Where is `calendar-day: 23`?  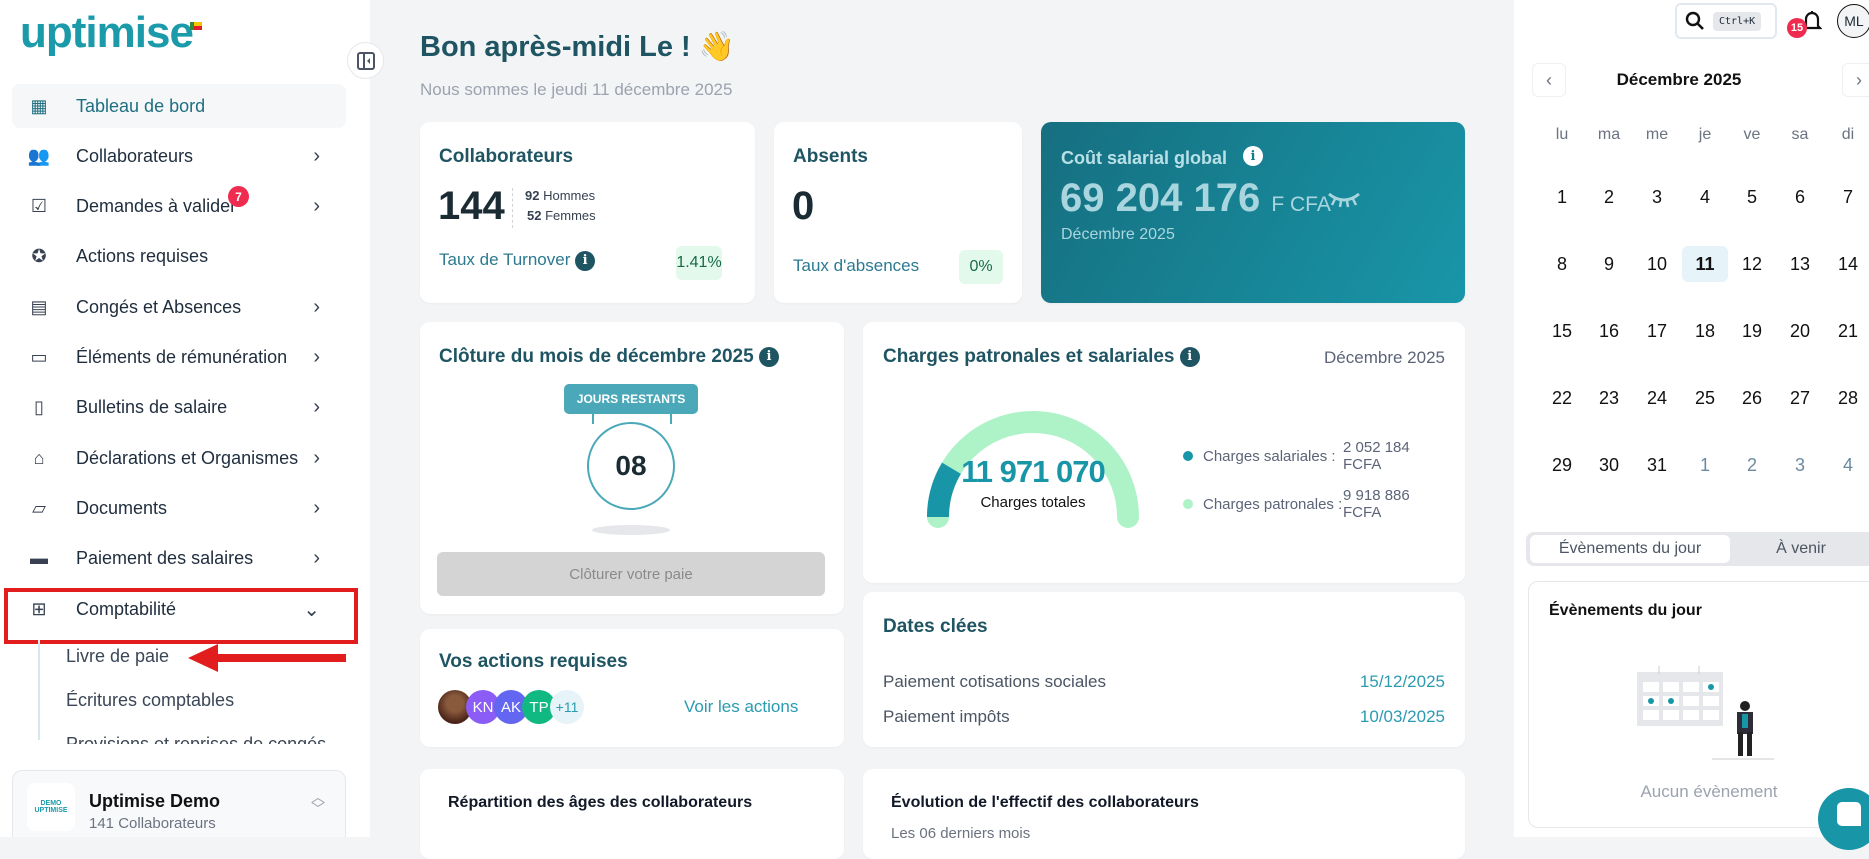 calendar-day: 23 is located at coordinates (1609, 398).